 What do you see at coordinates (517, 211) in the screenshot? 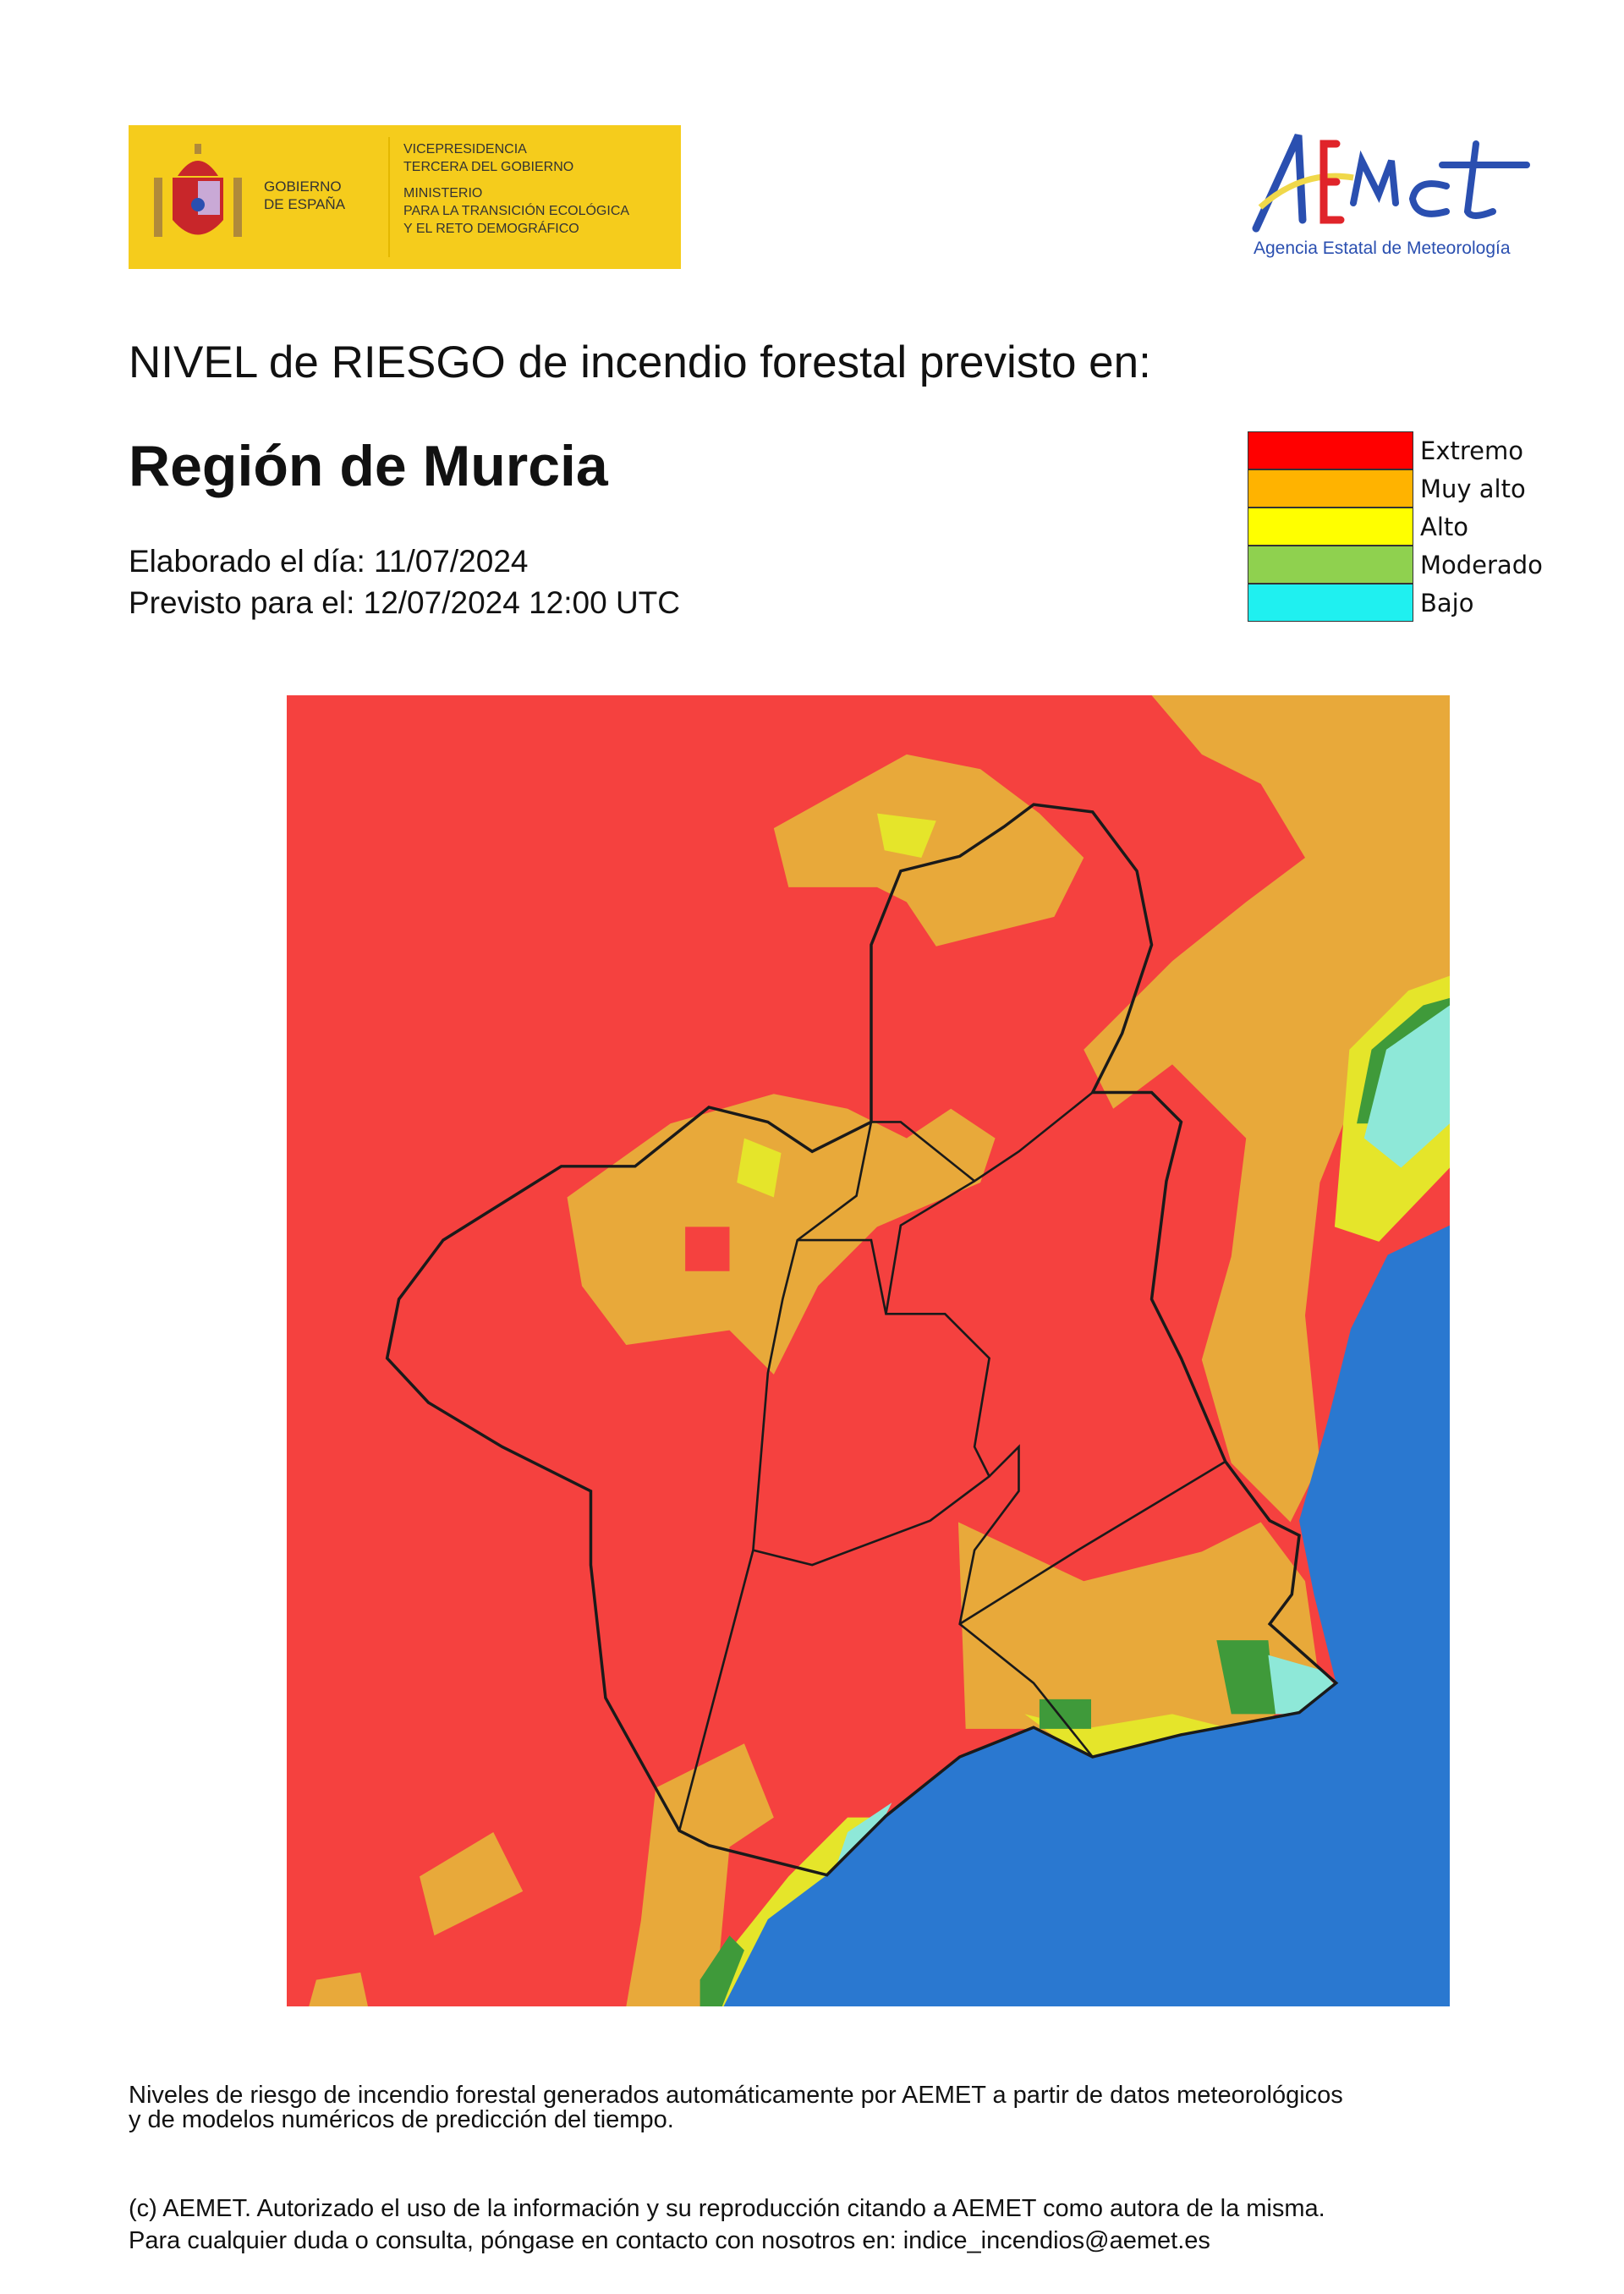
I see `ministry-line: PARA LA TRANSICIÓN ECOLÓGICA` at bounding box center [517, 211].